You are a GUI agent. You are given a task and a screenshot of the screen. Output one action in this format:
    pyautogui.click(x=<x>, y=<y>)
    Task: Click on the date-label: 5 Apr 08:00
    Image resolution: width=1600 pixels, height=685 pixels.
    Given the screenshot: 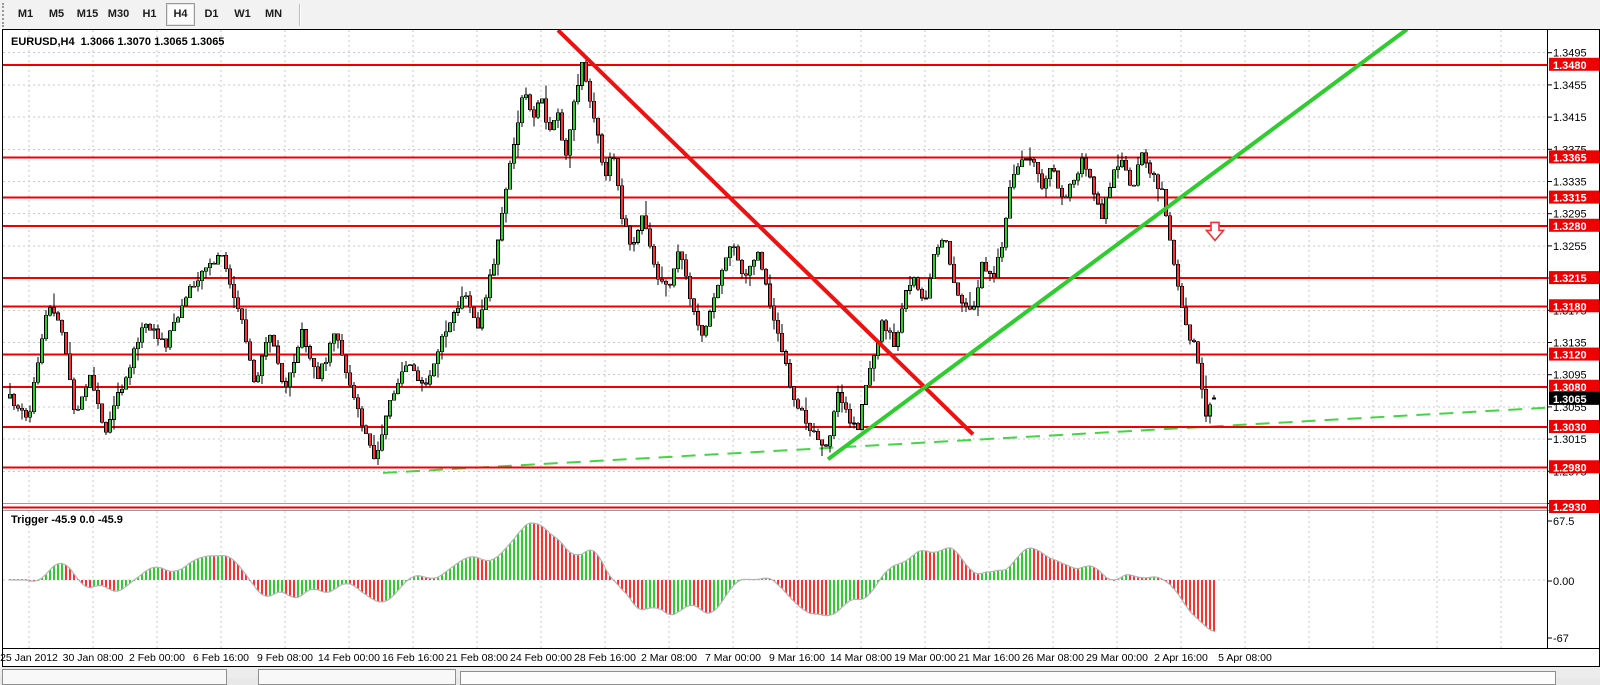 What is the action you would take?
    pyautogui.click(x=1245, y=658)
    